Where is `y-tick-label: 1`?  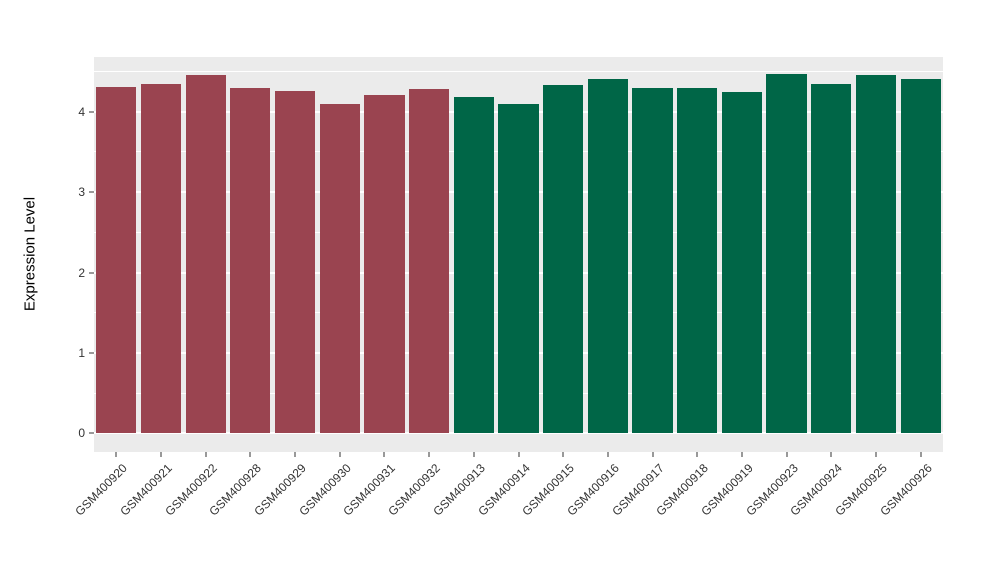 y-tick-label: 1 is located at coordinates (81, 353).